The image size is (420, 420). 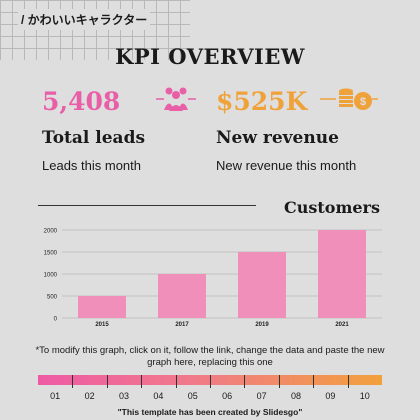 I want to click on coins-icon: $, so click(x=349, y=102).